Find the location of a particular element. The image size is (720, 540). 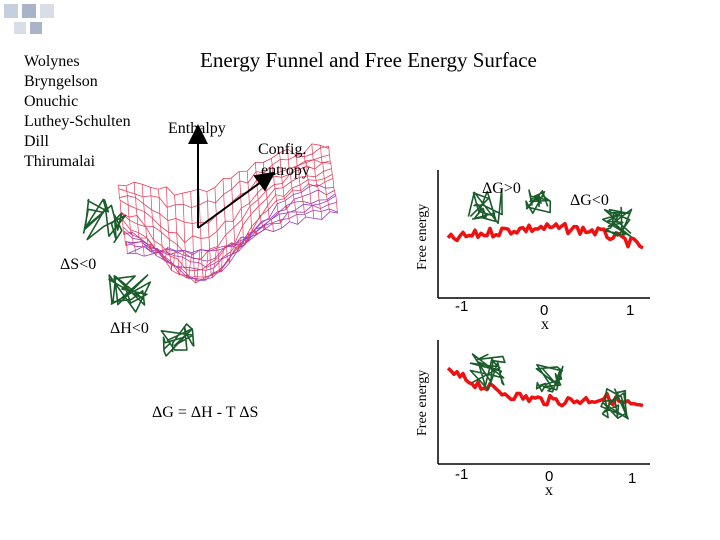

top-plot-tick-label: -1 is located at coordinates (462, 306).